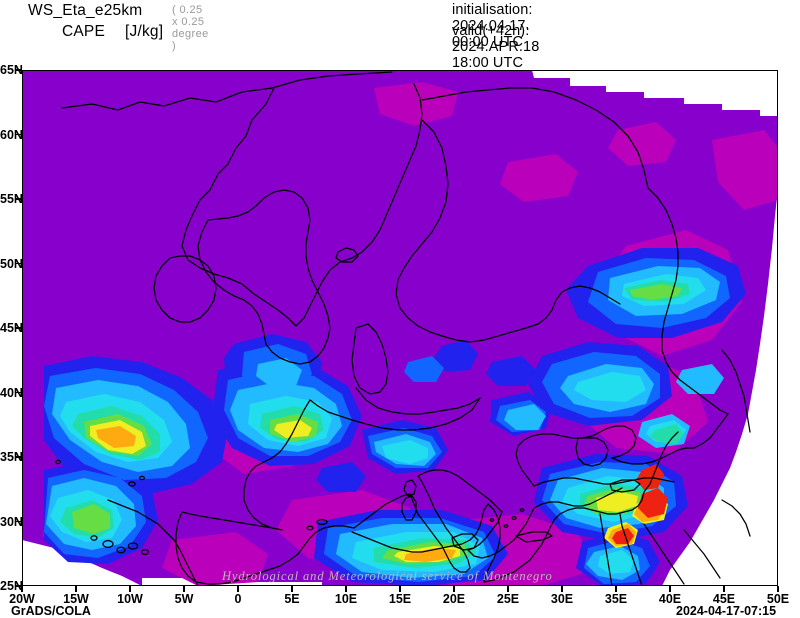  I want to click on render-timestamp: 2024-04-17-07:15, so click(726, 611).